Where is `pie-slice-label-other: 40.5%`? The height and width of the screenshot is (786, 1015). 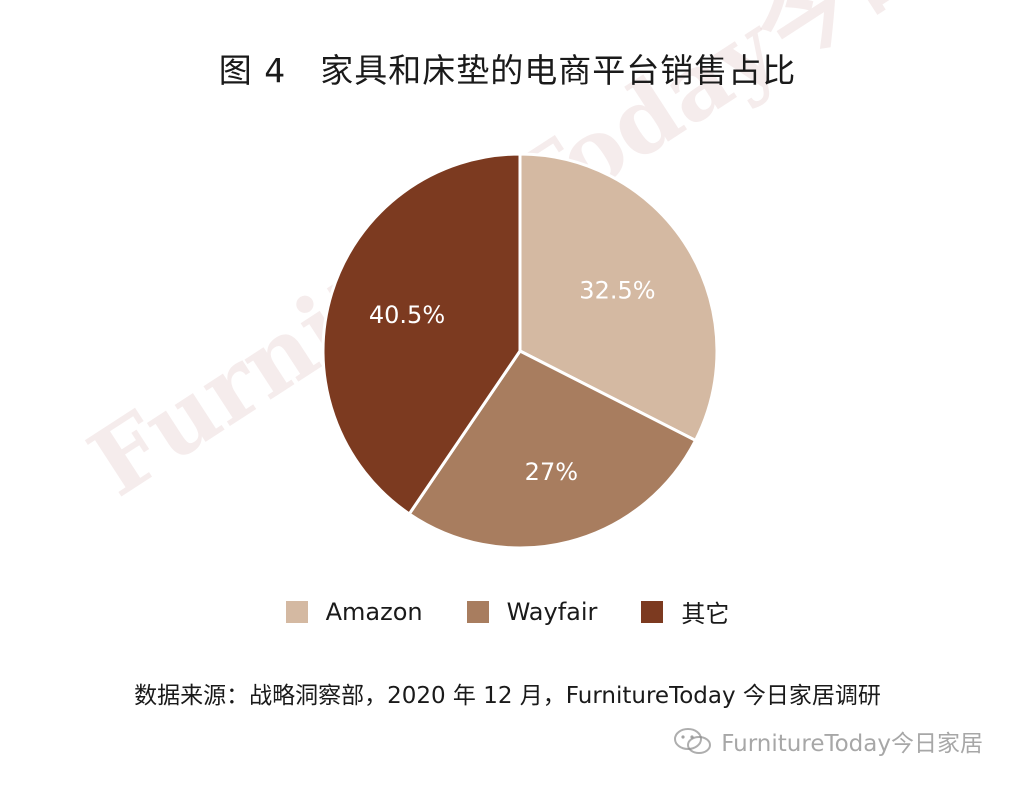 pie-slice-label-other: 40.5% is located at coordinates (407, 315).